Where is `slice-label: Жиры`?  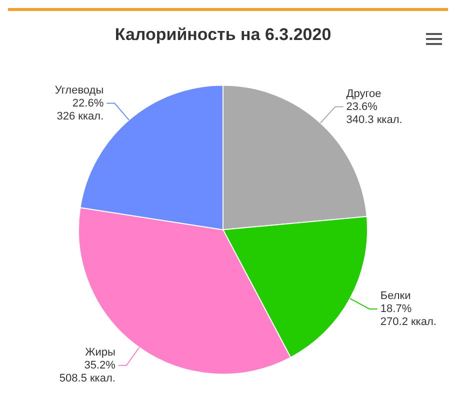 slice-label: Жиры is located at coordinates (100, 352).